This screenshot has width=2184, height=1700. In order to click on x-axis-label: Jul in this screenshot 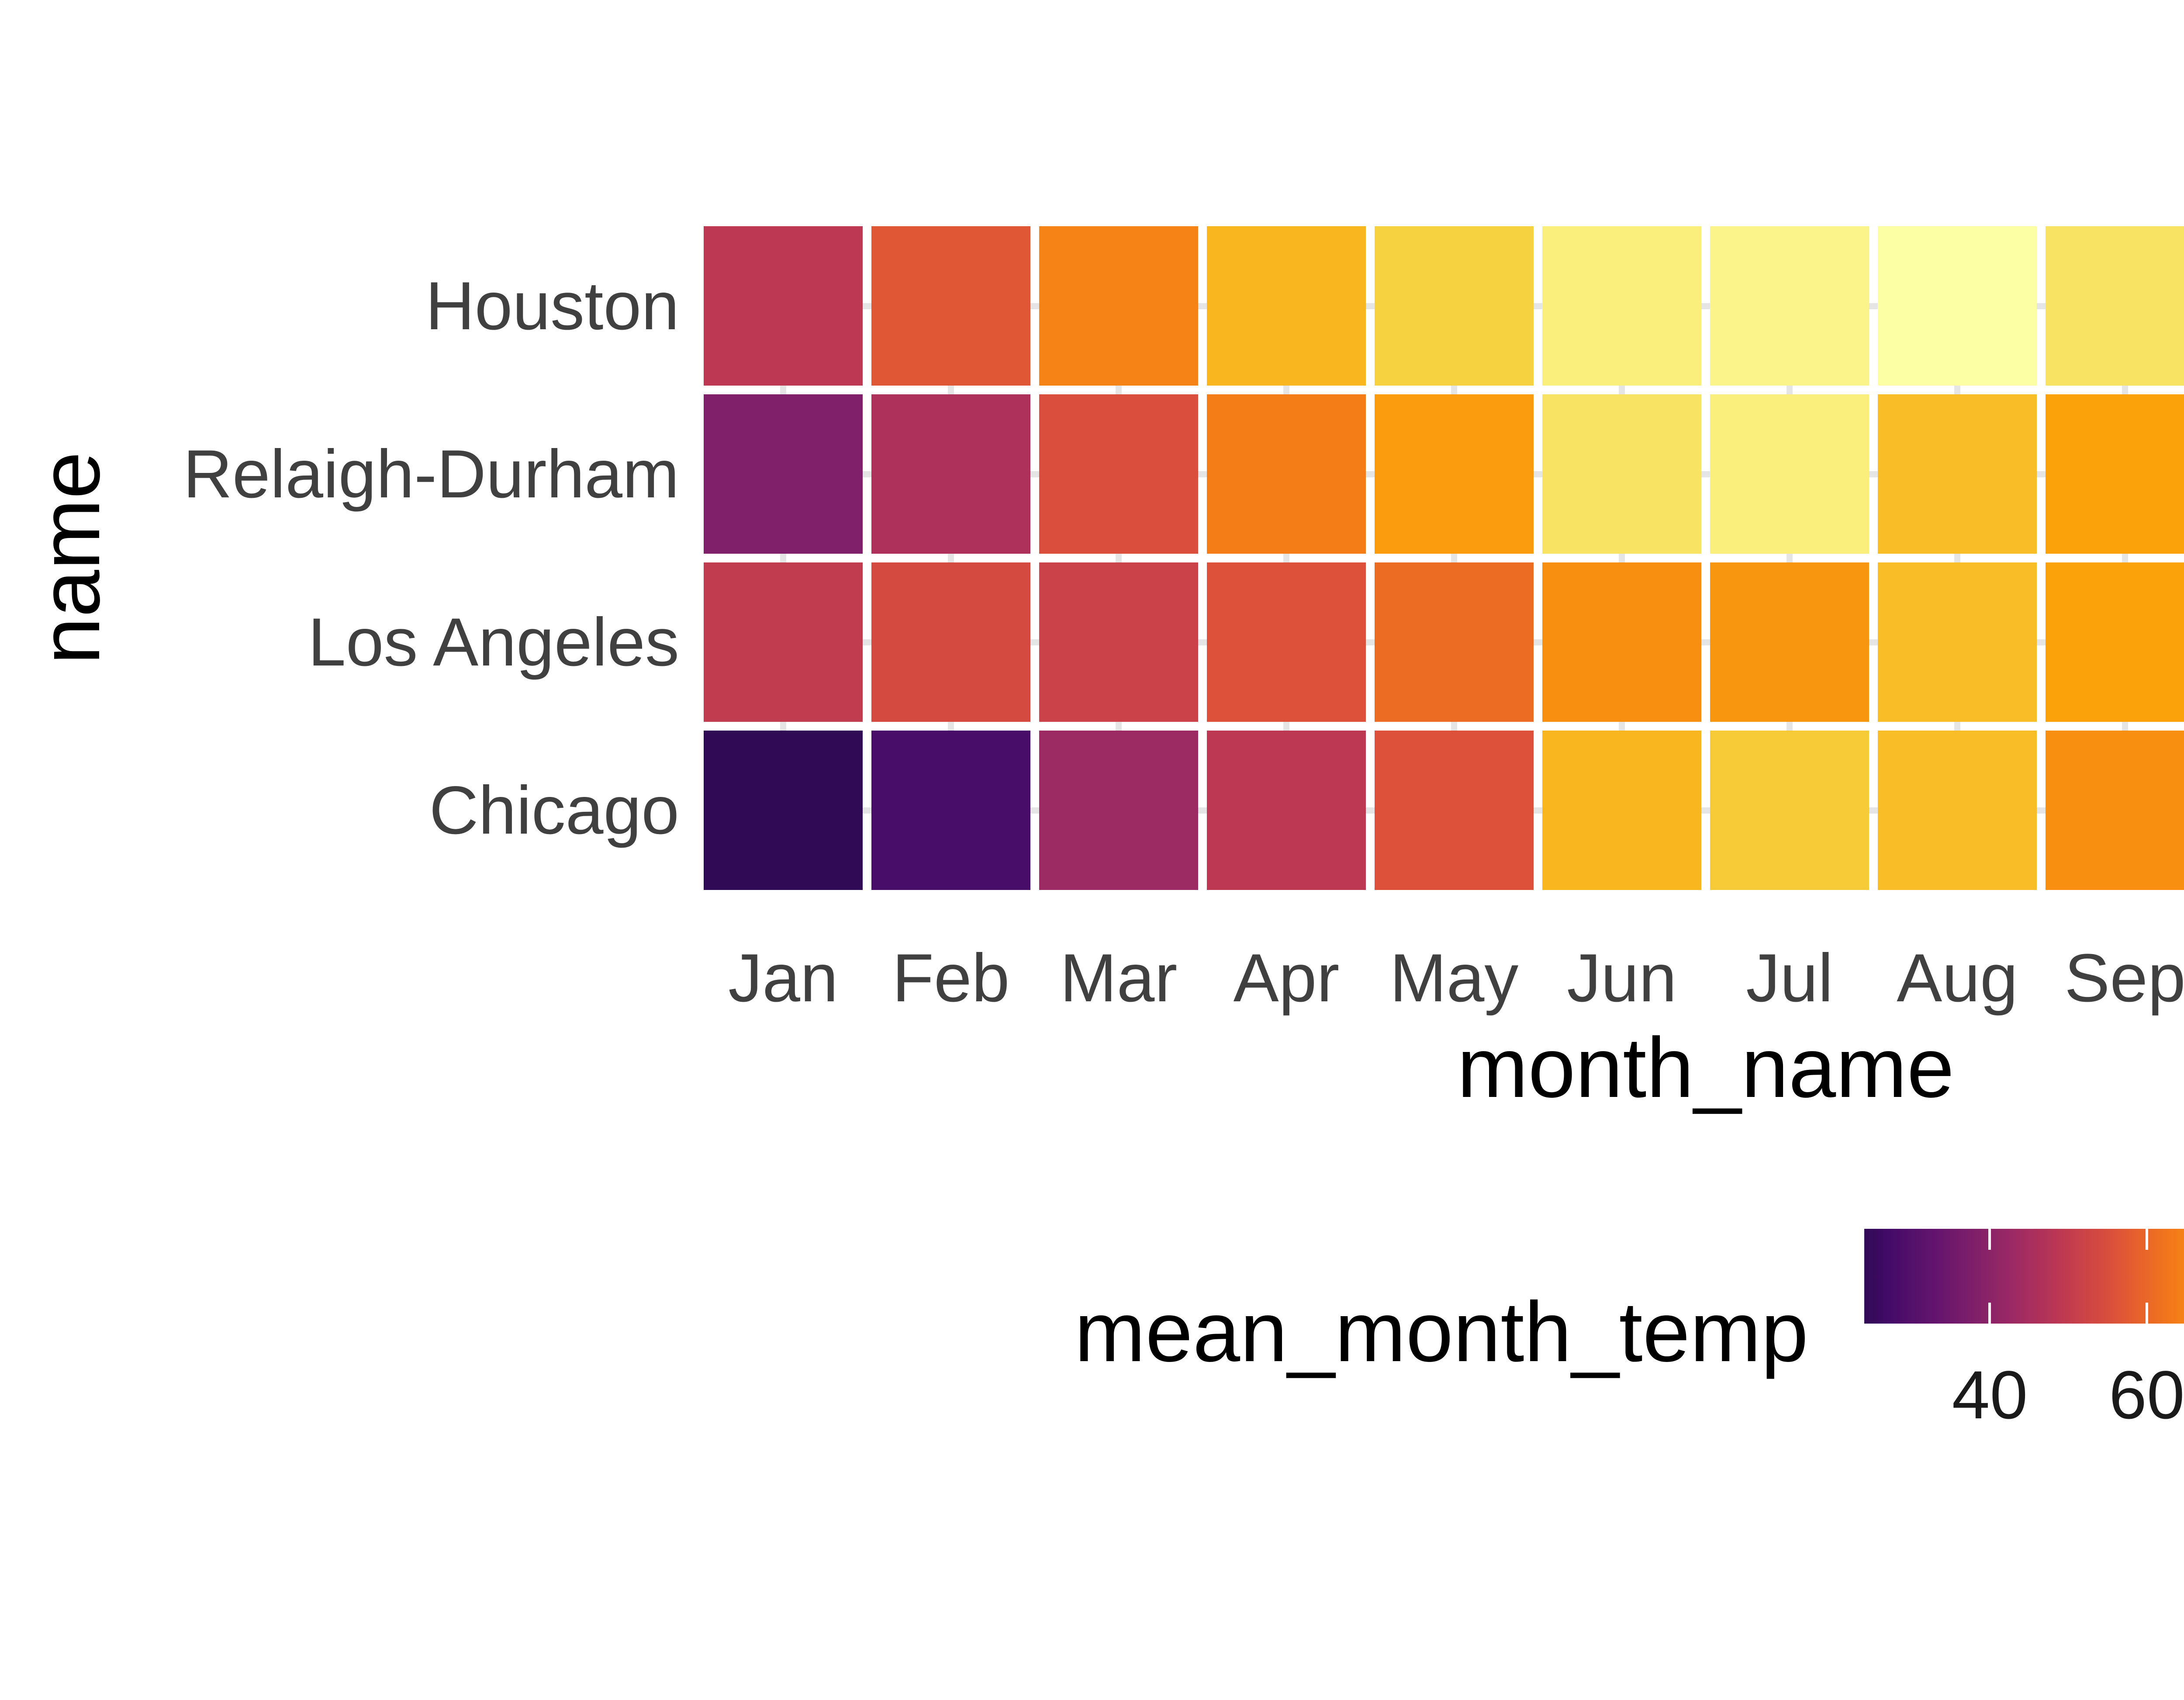, I will do `click(1789, 978)`.